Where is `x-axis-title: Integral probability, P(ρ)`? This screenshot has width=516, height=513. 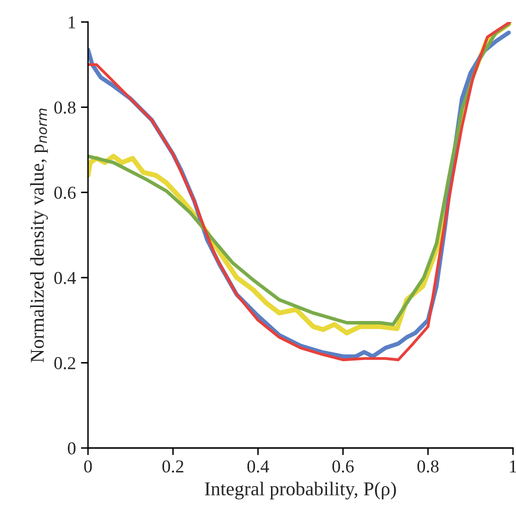 x-axis-title: Integral probability, P(ρ) is located at coordinates (300, 491).